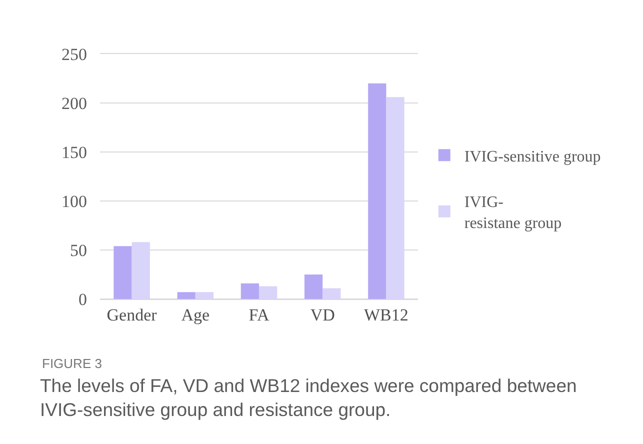 This screenshot has height=444, width=643. What do you see at coordinates (386, 314) in the screenshot?
I see `x-tick-label: WB12` at bounding box center [386, 314].